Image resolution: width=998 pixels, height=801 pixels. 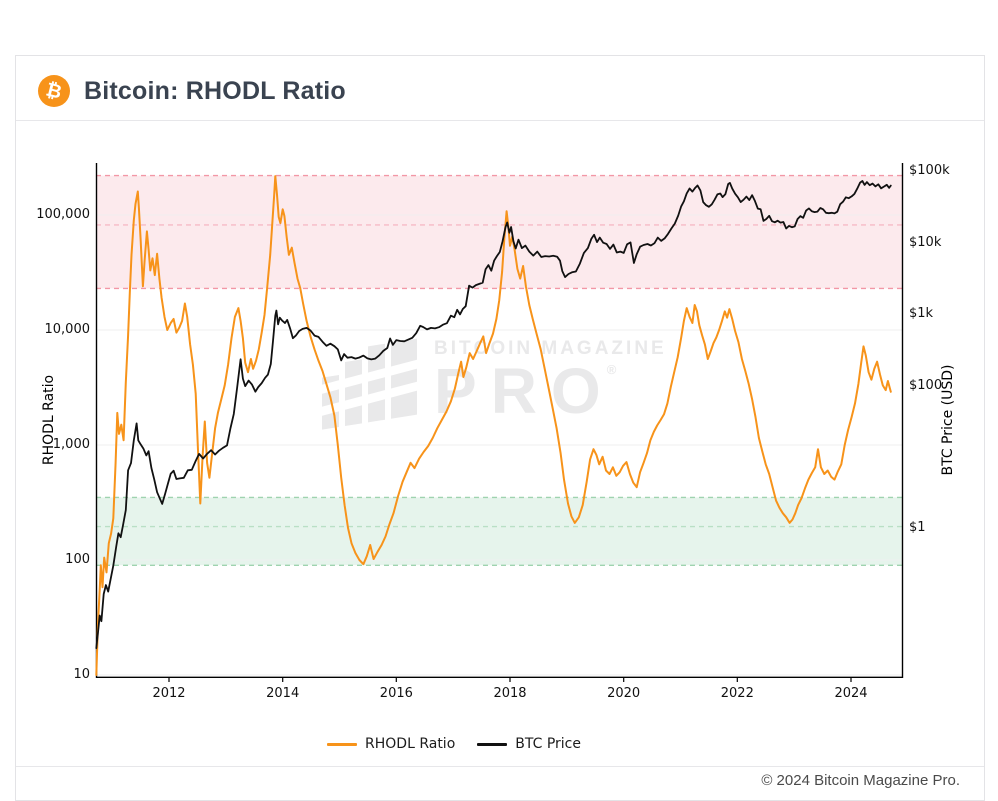 I want to click on overheated-band, so click(x=499, y=232).